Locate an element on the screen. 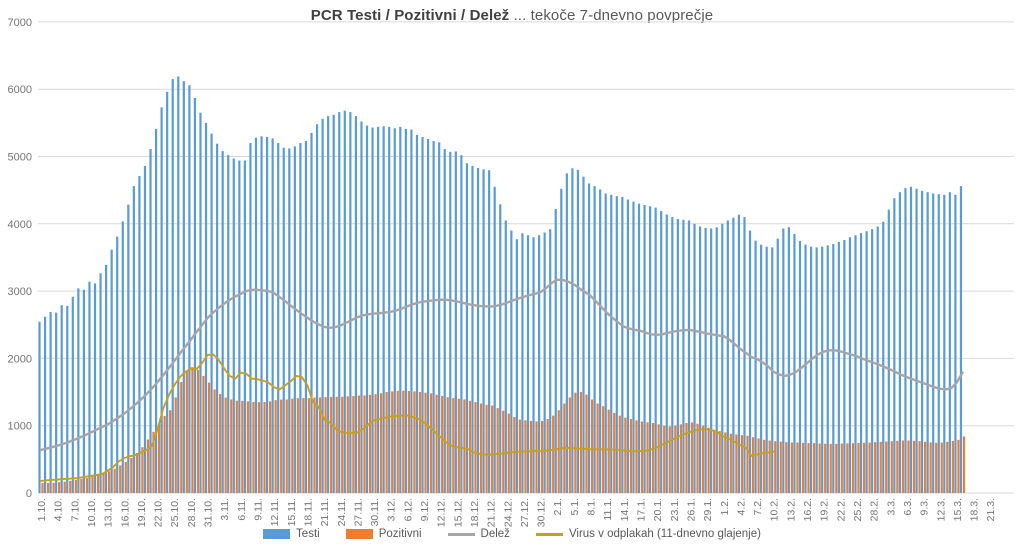 Image resolution: width=1024 pixels, height=551 pixels. x-tick-label: 9.11. is located at coordinates (258, 509).